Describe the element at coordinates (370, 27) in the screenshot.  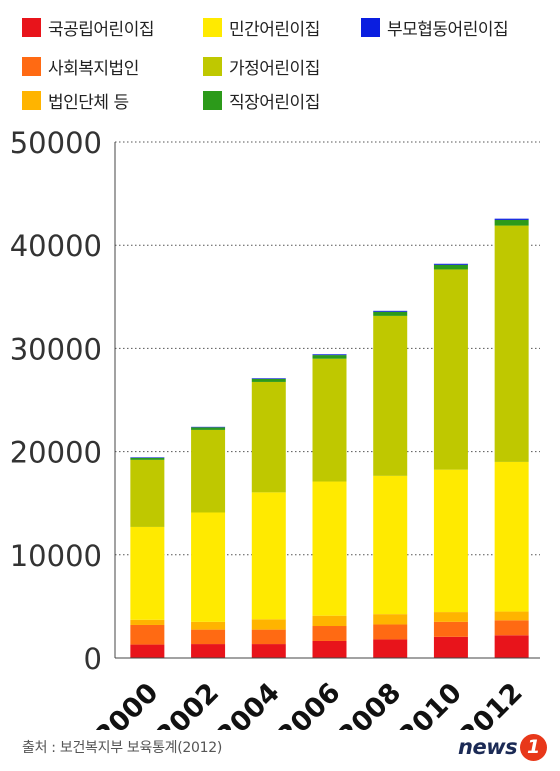
I see `legend-swatch-parent-coop` at that location.